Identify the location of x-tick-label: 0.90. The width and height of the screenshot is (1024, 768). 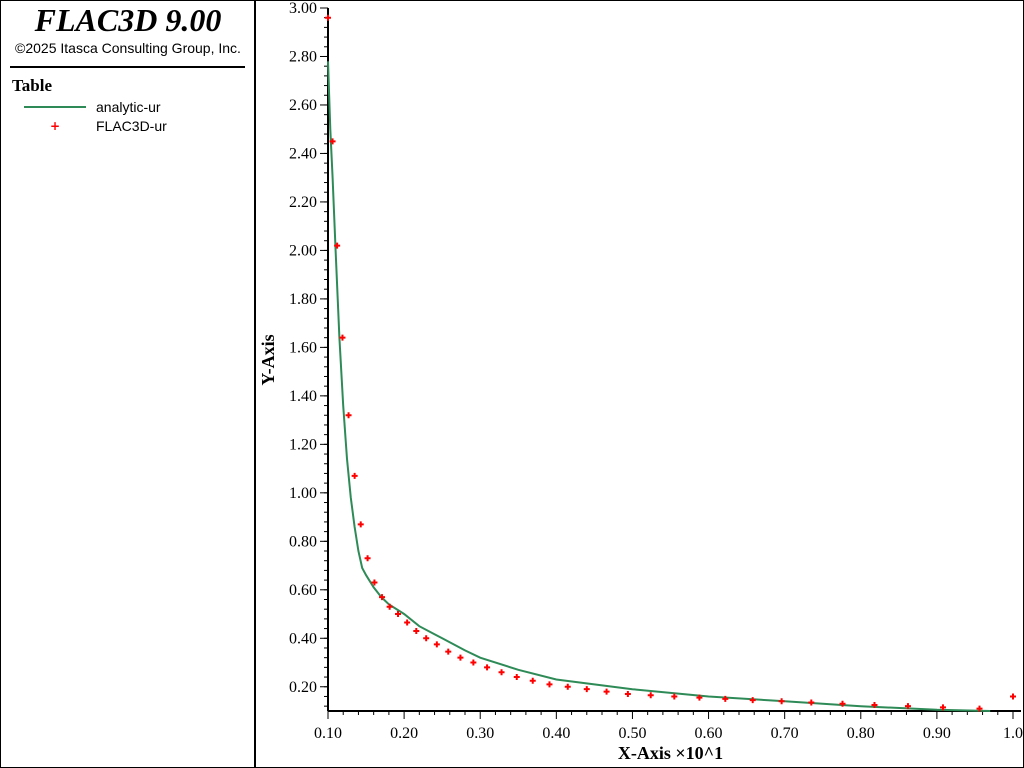
(937, 733).